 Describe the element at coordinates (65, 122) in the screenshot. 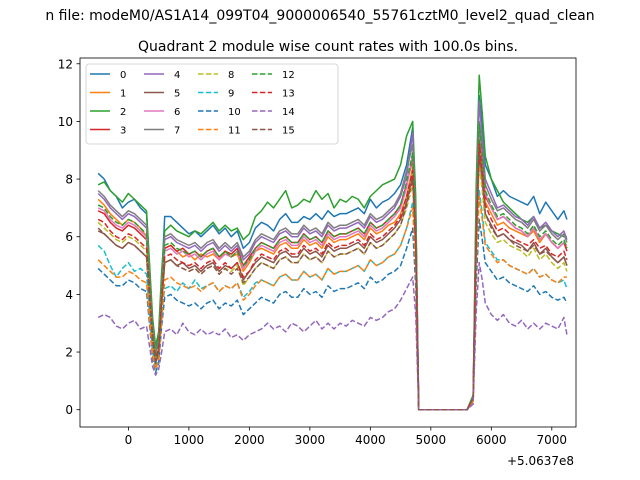

I see `y-tick-label: 10` at that location.